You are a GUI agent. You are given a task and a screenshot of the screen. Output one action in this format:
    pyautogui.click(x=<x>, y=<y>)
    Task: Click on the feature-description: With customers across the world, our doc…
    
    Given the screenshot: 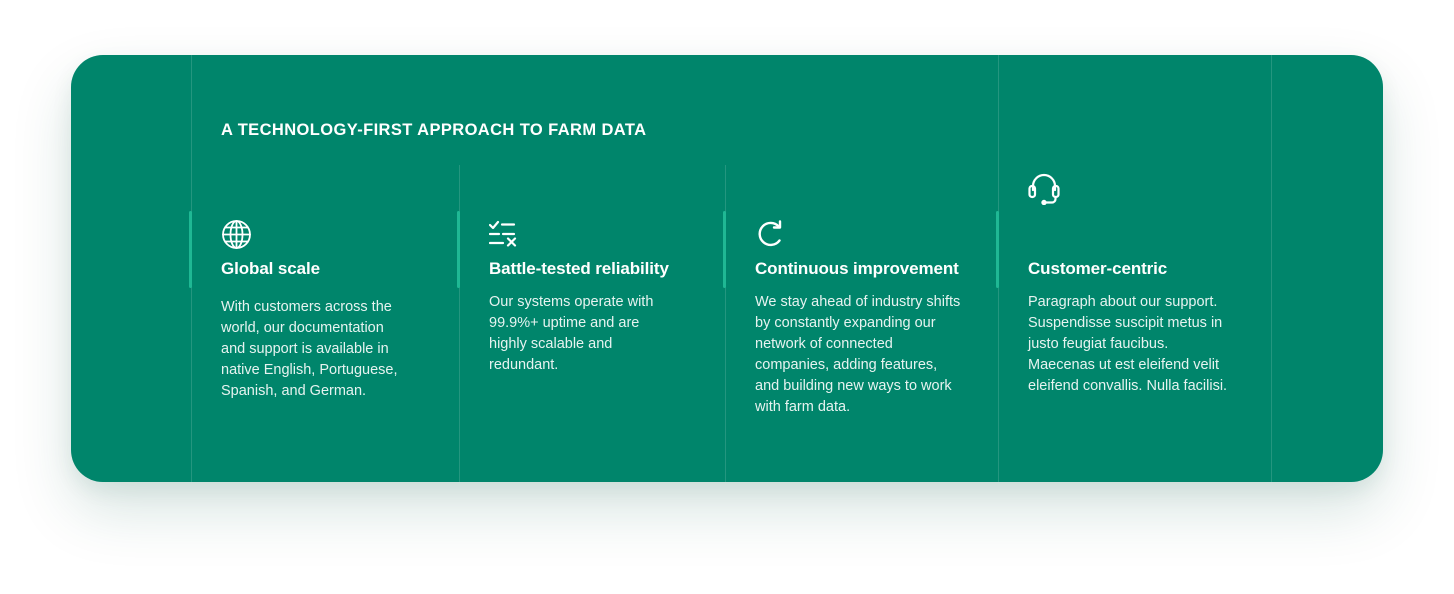 What is the action you would take?
    pyautogui.click(x=309, y=349)
    